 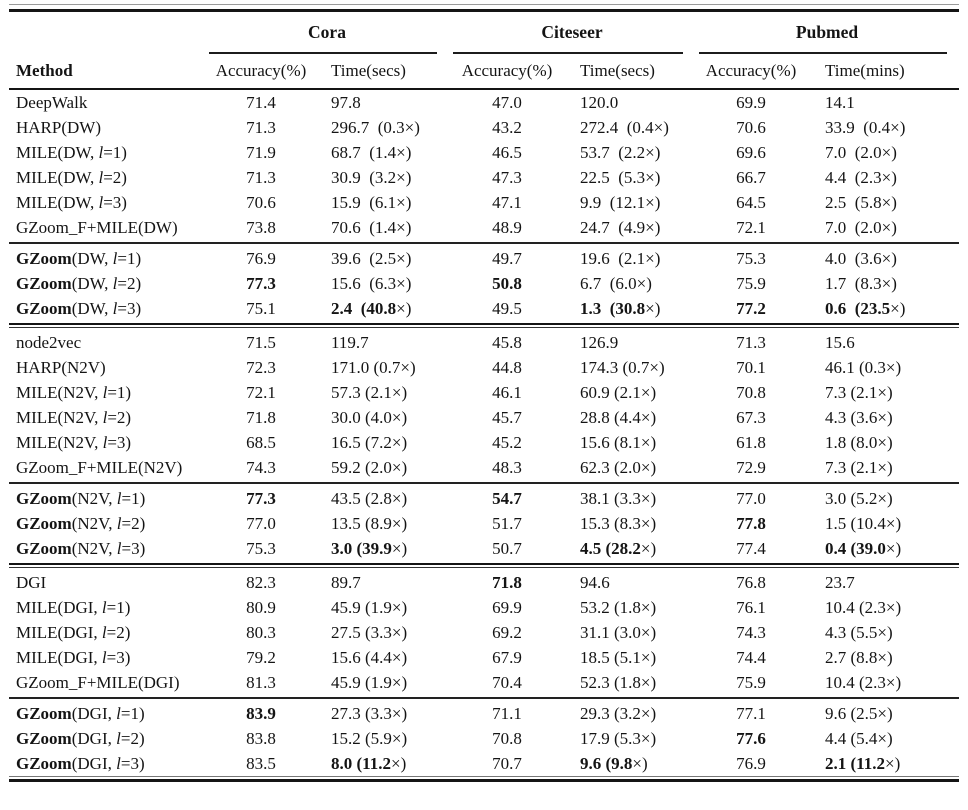 What do you see at coordinates (261, 713) in the screenshot?
I see `accuracy-cell: 83.9` at bounding box center [261, 713].